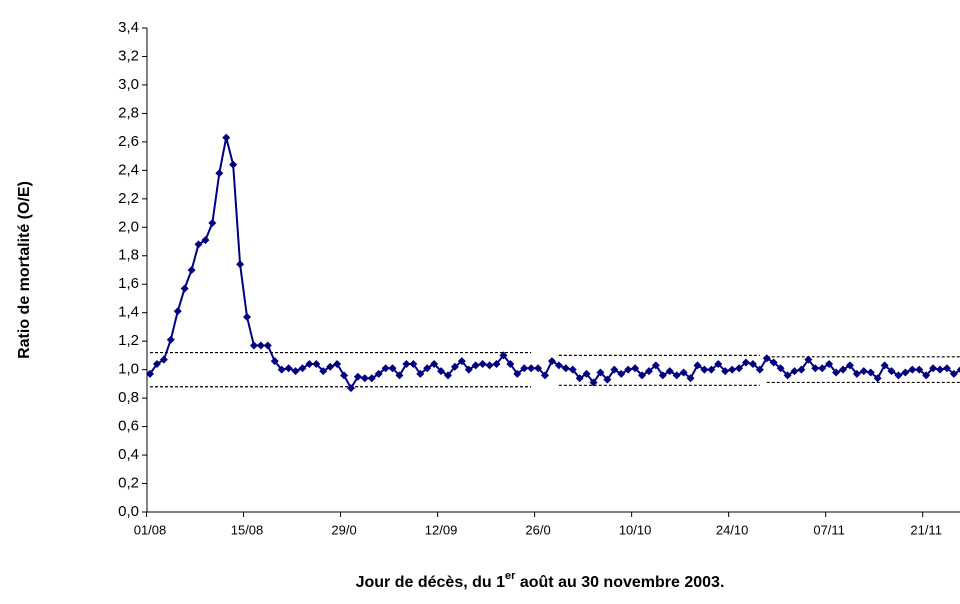  Describe the element at coordinates (150, 529) in the screenshot. I see `x-tick-label: 01/08` at that location.